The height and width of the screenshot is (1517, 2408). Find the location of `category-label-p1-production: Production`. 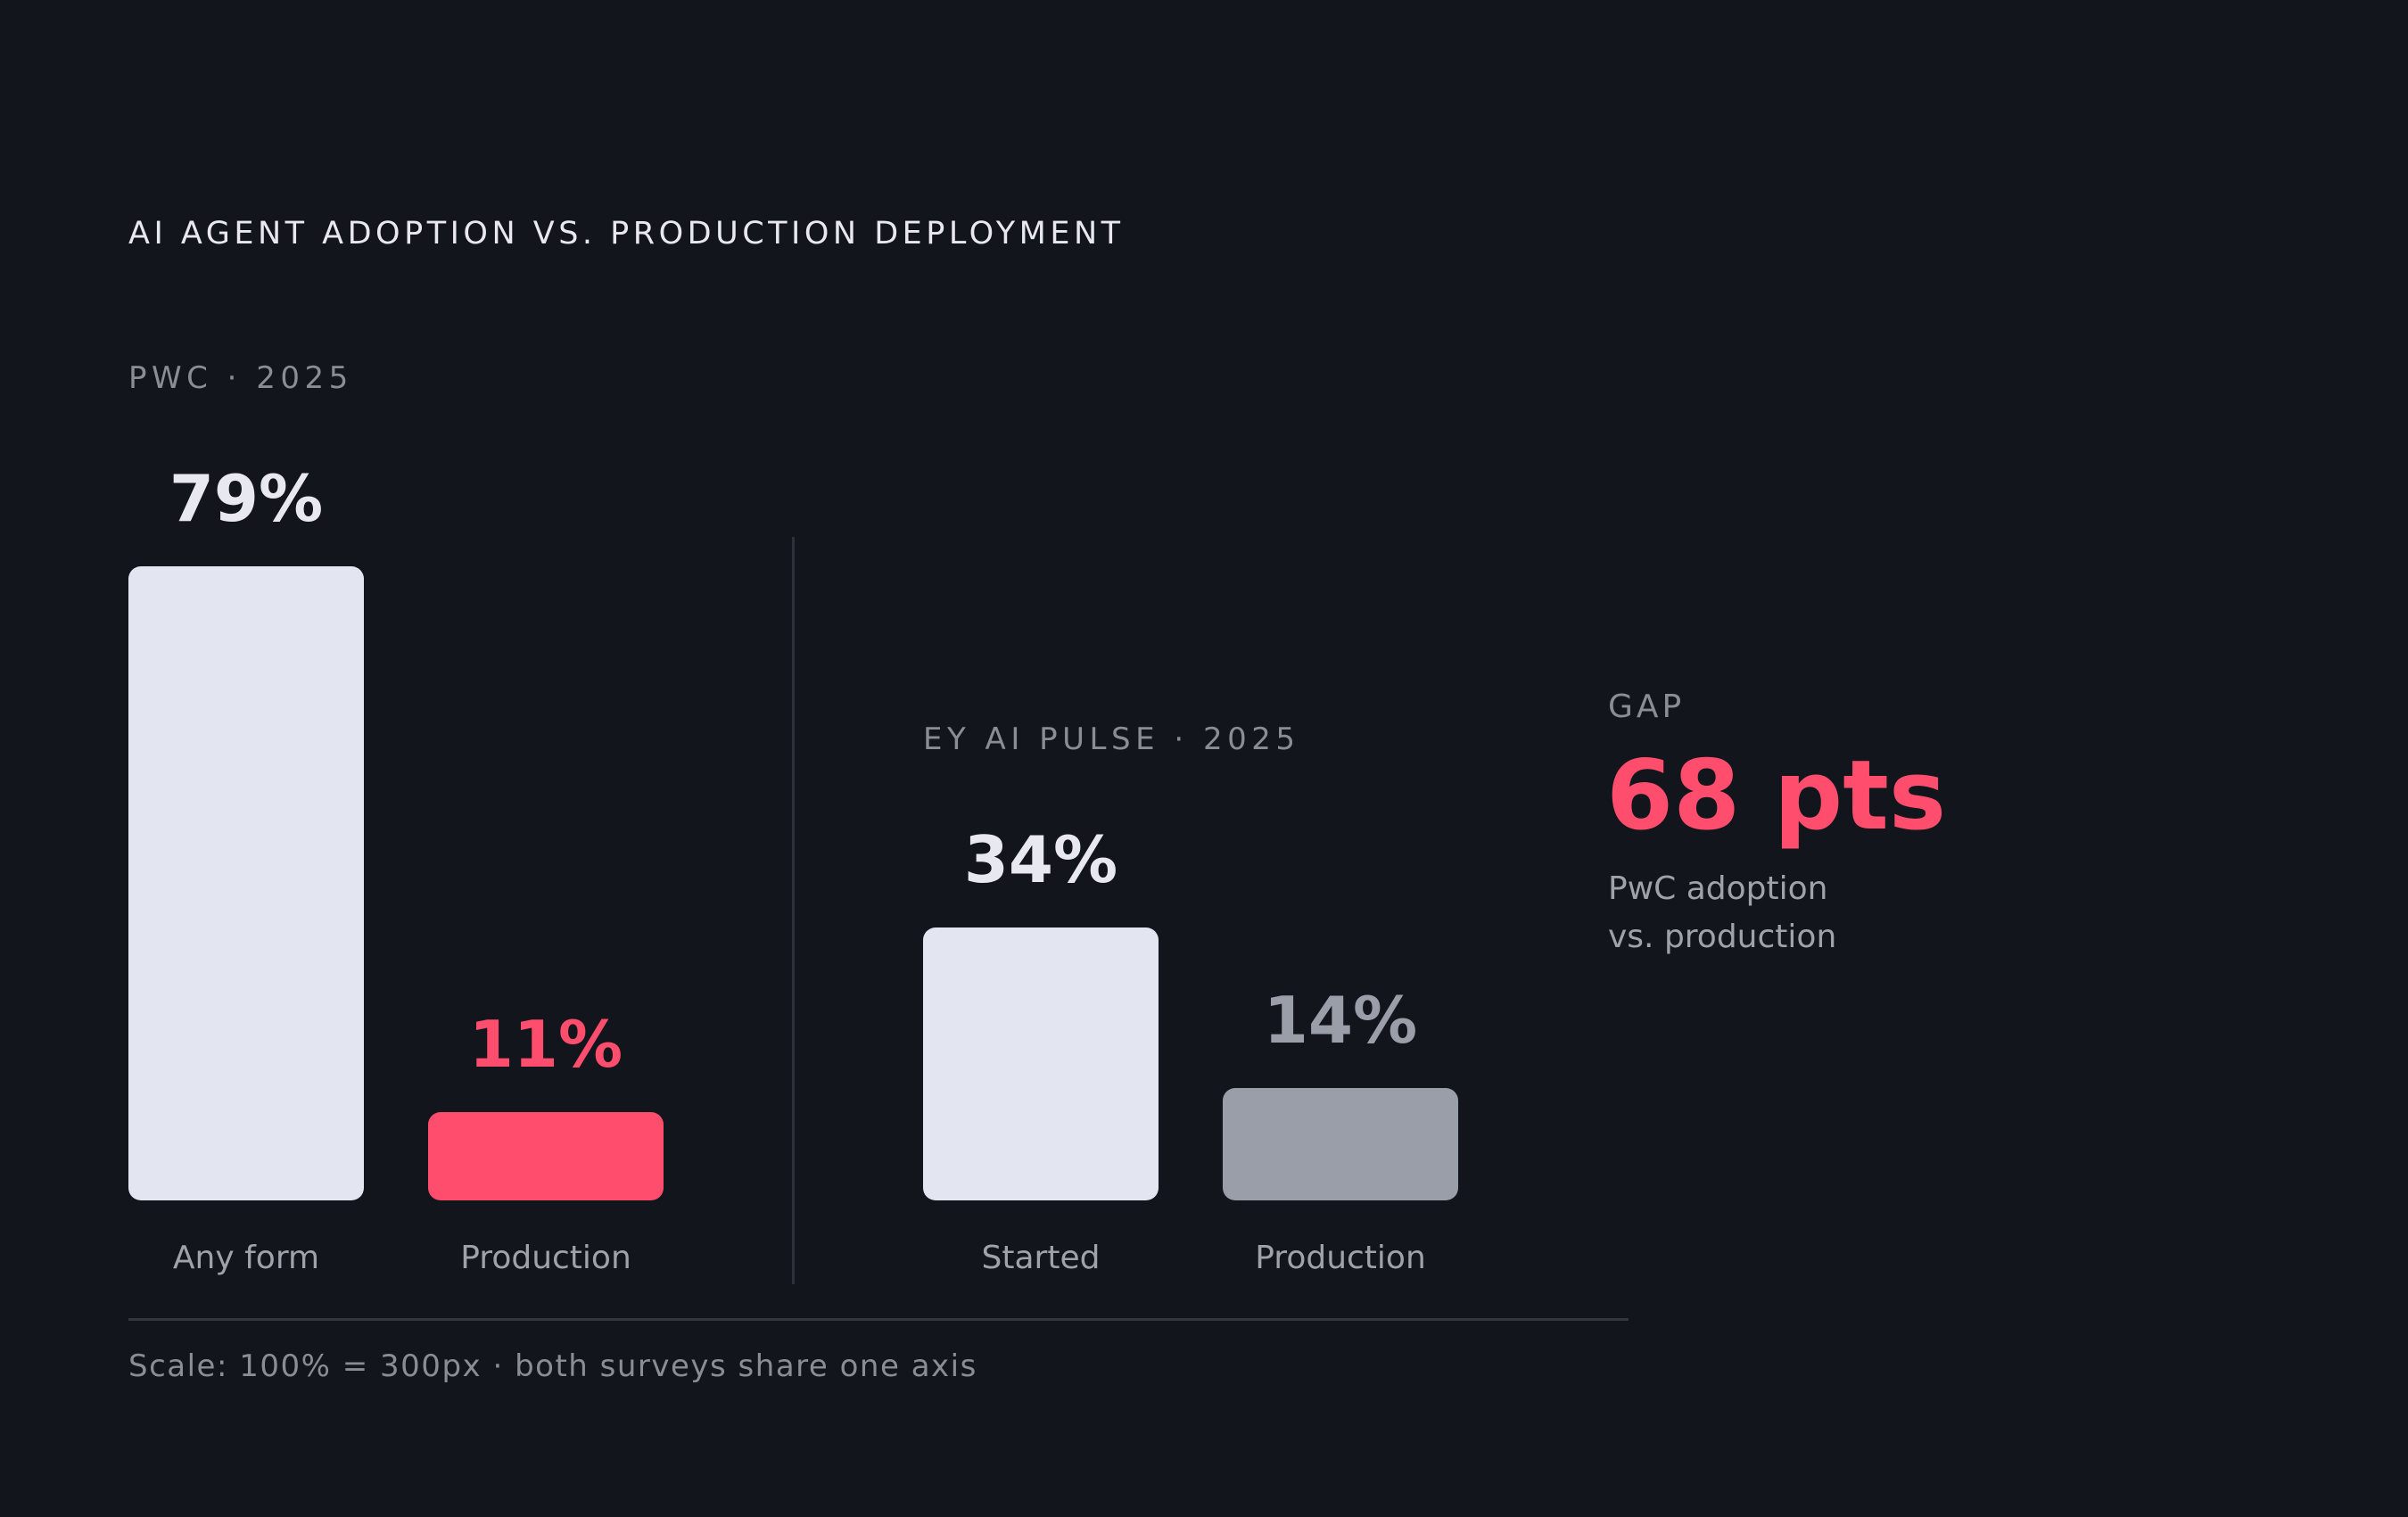

category-label-p1-production: Production is located at coordinates (1340, 1258).